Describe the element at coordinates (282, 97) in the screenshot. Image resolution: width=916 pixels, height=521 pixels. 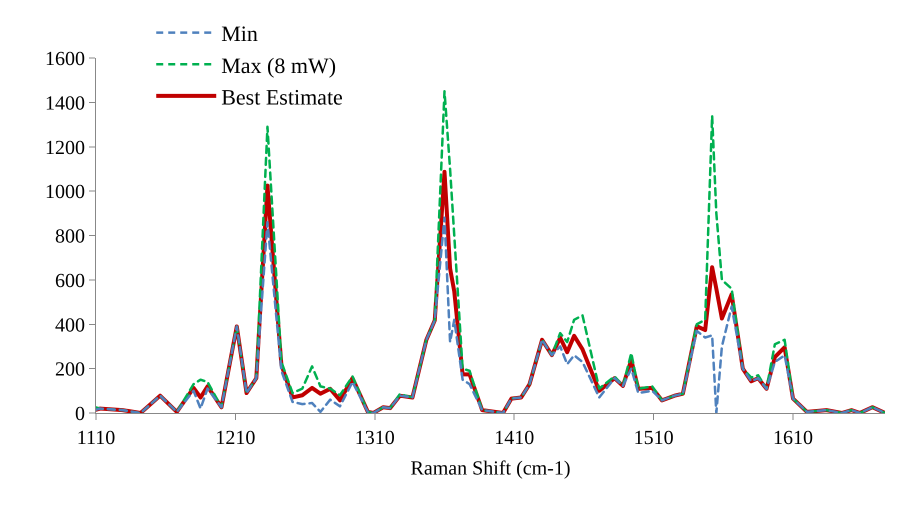
I see `legend-label: Best Estimate` at that location.